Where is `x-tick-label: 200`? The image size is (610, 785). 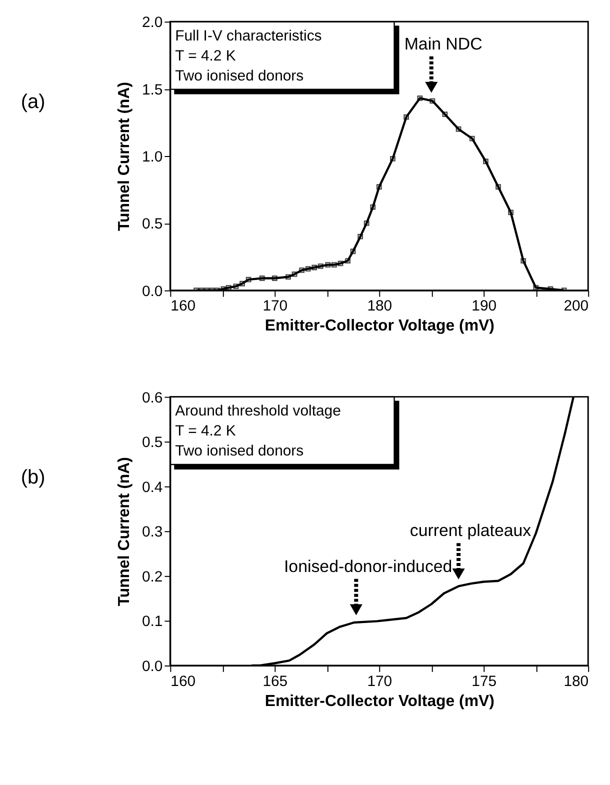
x-tick-label: 200 is located at coordinates (576, 306).